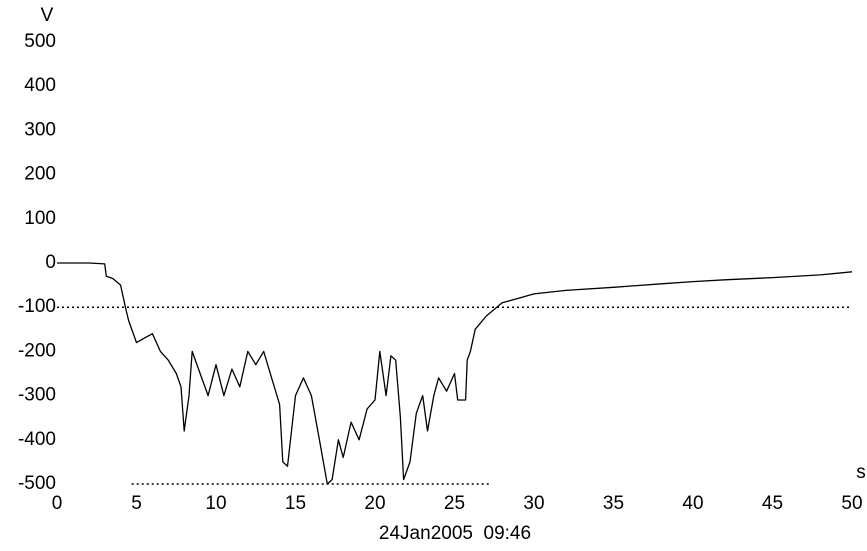  Describe the element at coordinates (613, 503) in the screenshot. I see `x-tick-label: 35` at that location.